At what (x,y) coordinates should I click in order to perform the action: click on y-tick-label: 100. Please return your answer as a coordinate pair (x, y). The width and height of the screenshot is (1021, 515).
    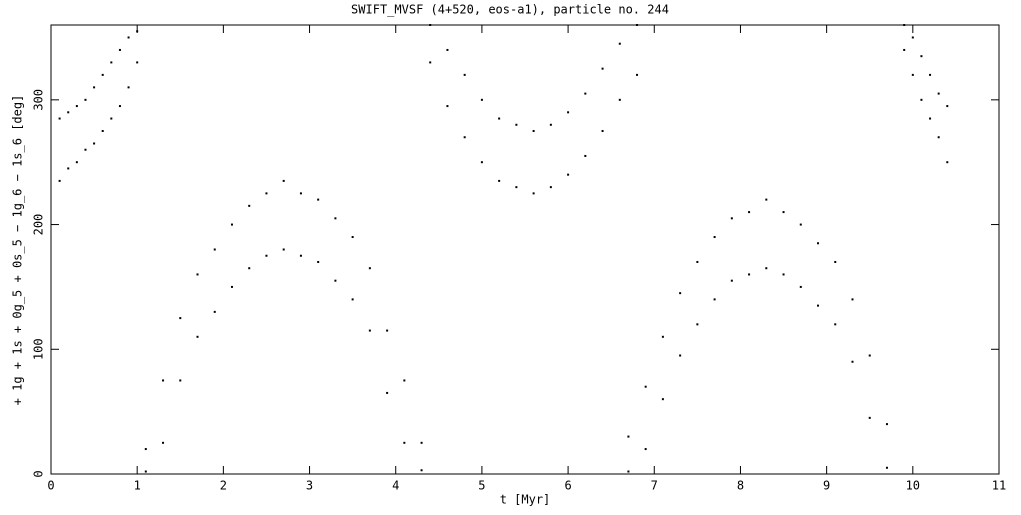
    Looking at the image, I should click on (39, 349).